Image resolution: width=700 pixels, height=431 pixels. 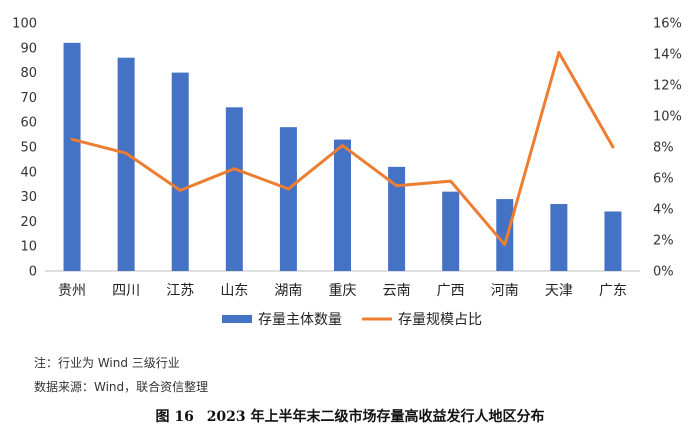 What do you see at coordinates (28, 73) in the screenshot?
I see `y-left-tick-label: 80` at bounding box center [28, 73].